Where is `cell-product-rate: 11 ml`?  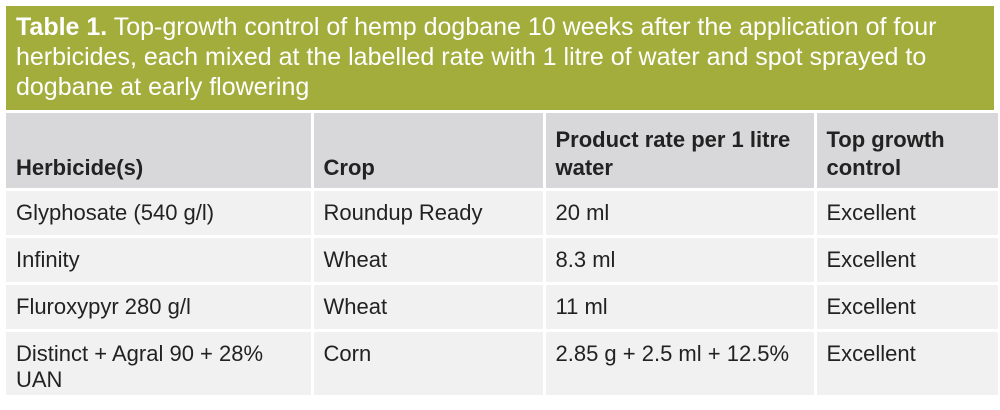
cell-product-rate: 11 ml is located at coordinates (680, 307).